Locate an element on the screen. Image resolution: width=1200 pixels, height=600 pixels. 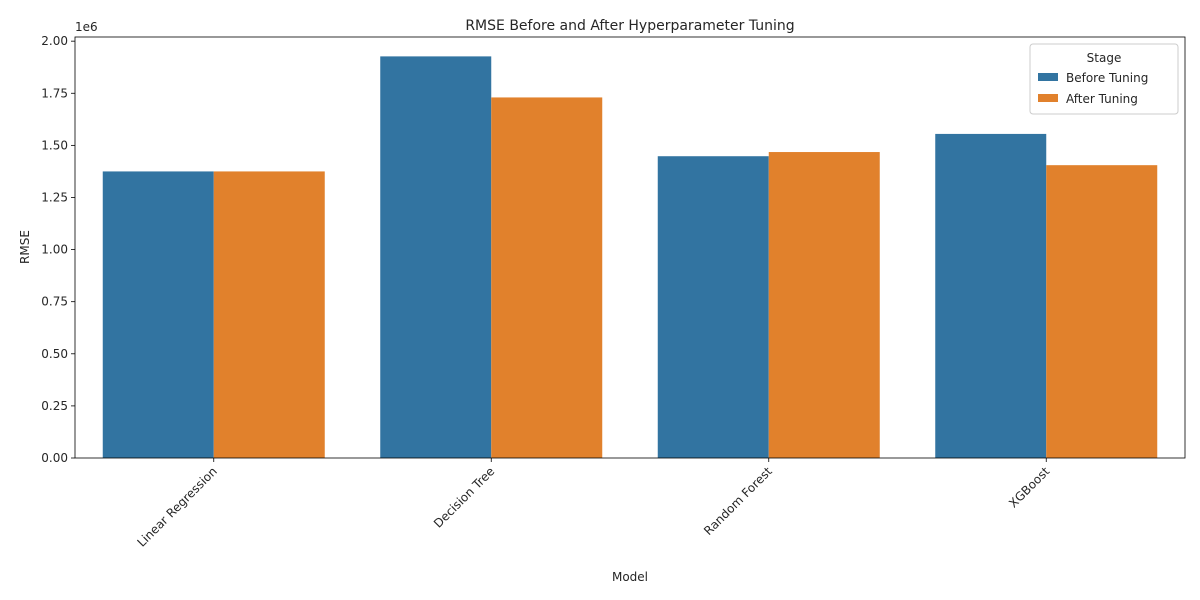
y-tick-label: 0.50 is located at coordinates (54, 354).